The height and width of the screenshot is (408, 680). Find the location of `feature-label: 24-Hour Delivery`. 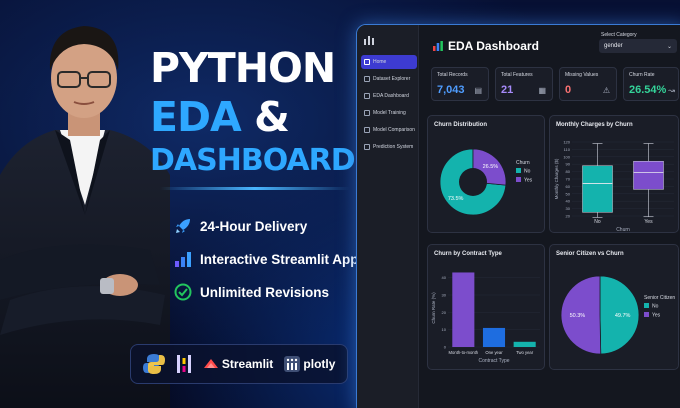

feature-label: 24-Hour Delivery is located at coordinates (254, 226).